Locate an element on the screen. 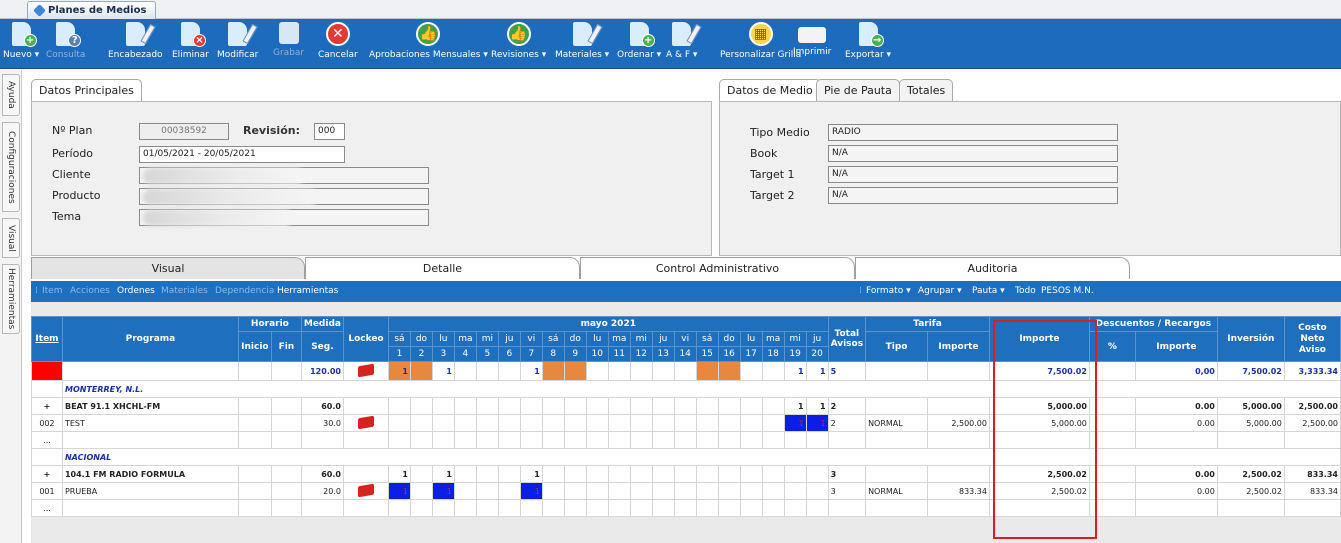 The width and height of the screenshot is (1341, 543). seg-cell: 30.0 is located at coordinates (322, 423).